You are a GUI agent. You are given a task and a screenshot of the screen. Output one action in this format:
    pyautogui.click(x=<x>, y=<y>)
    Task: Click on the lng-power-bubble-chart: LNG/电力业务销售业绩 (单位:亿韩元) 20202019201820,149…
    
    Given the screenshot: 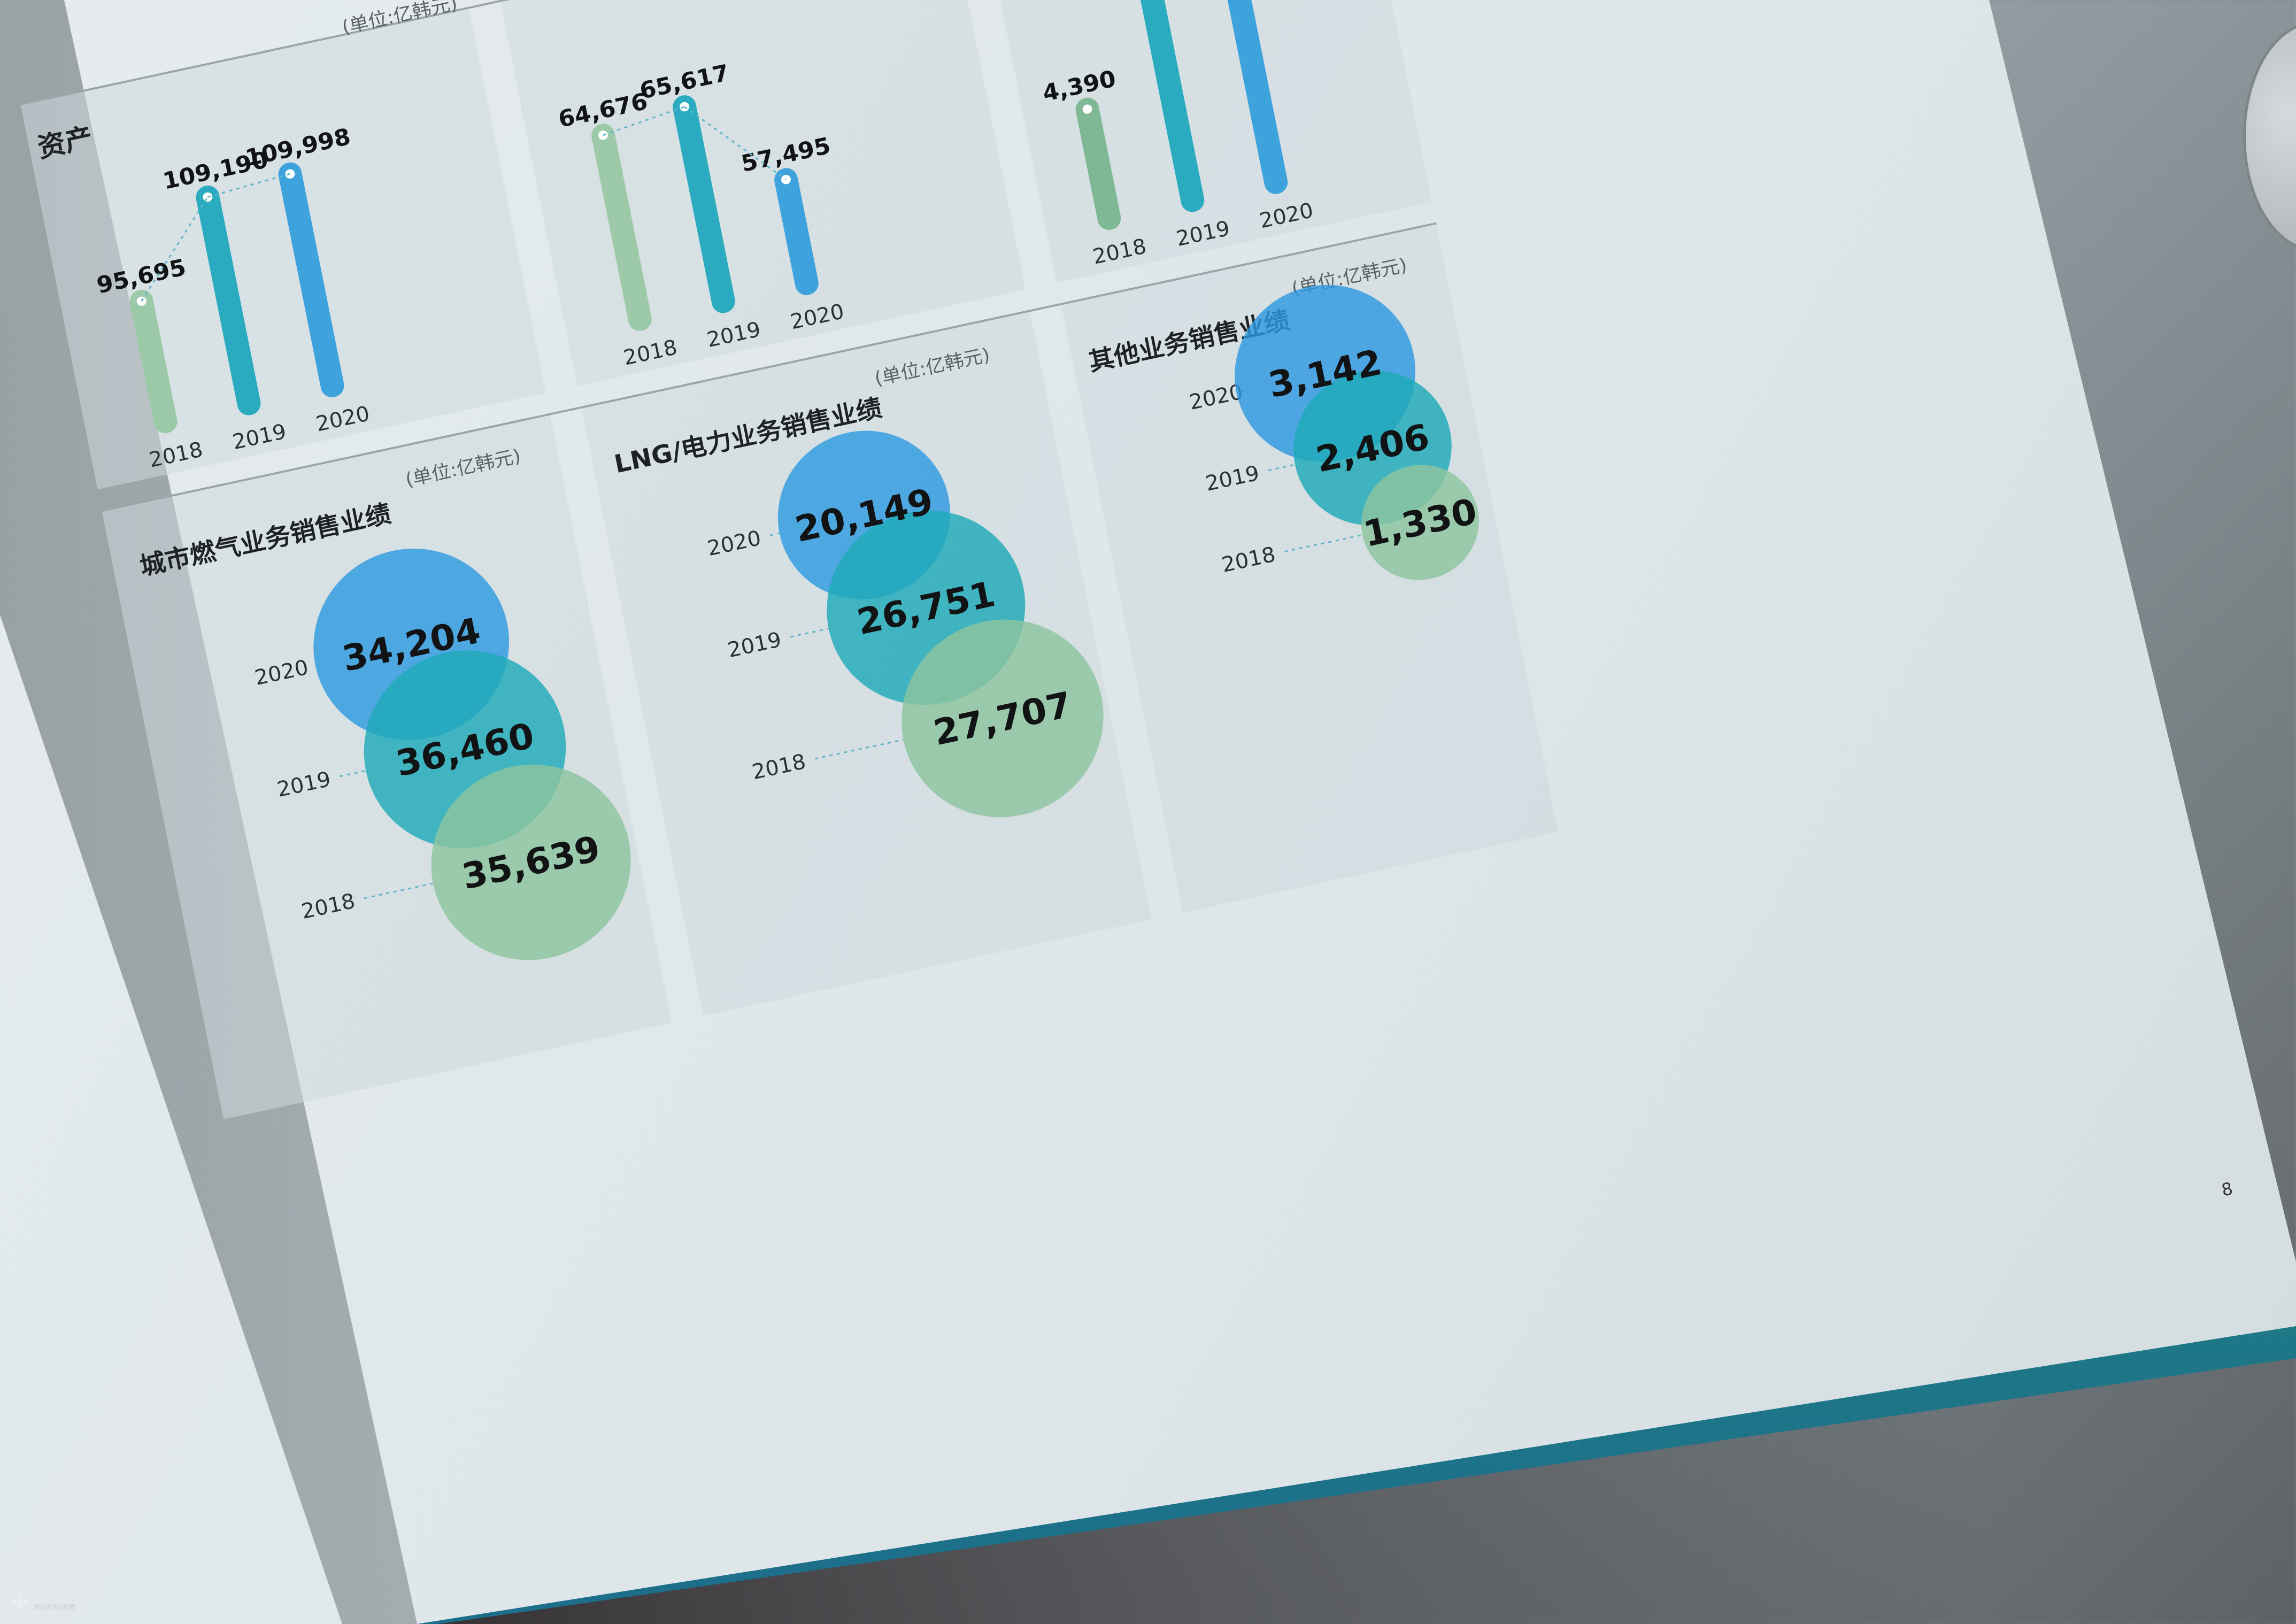 What is the action you would take?
    pyautogui.click(x=858, y=581)
    